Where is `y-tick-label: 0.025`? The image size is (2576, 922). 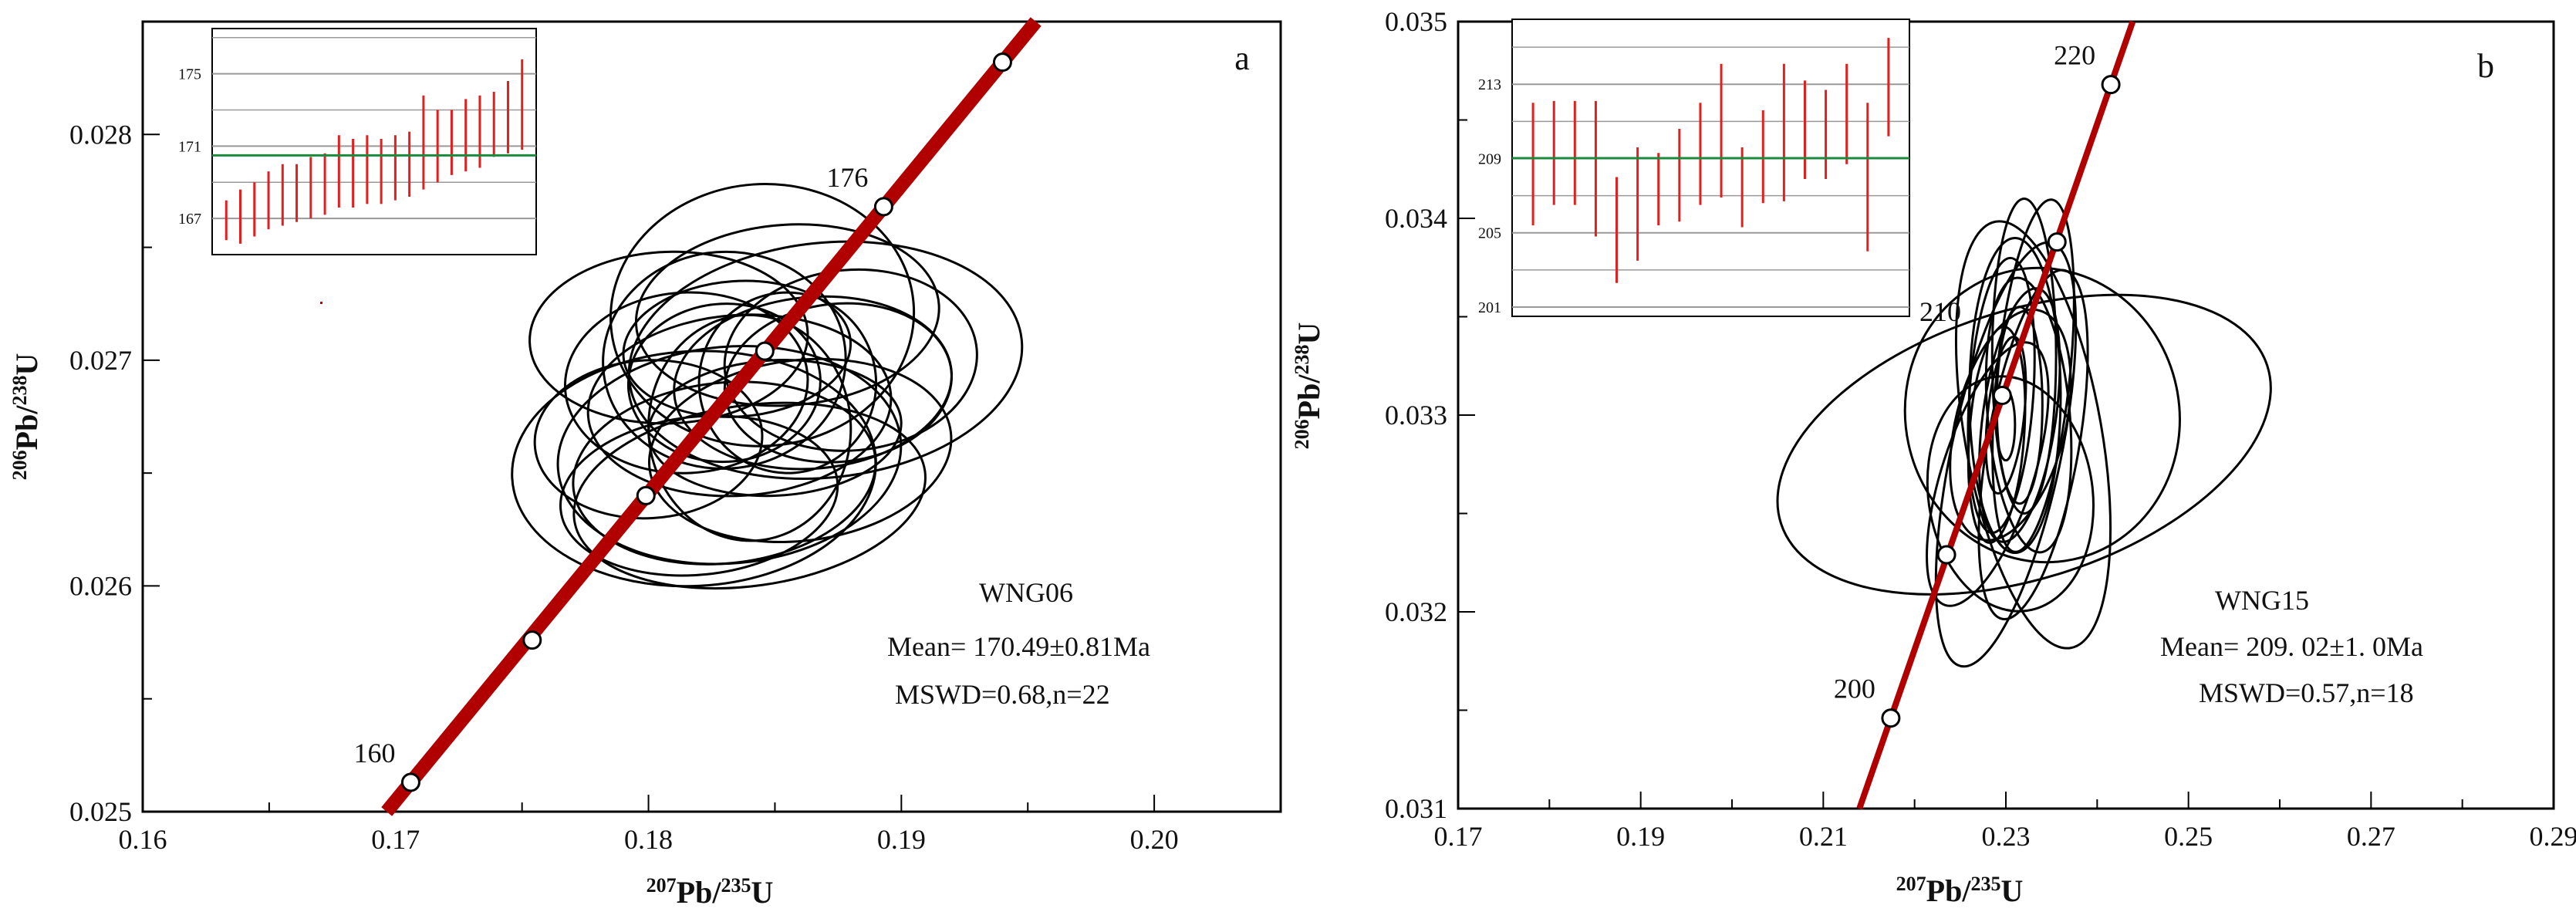 y-tick-label: 0.025 is located at coordinates (100, 812).